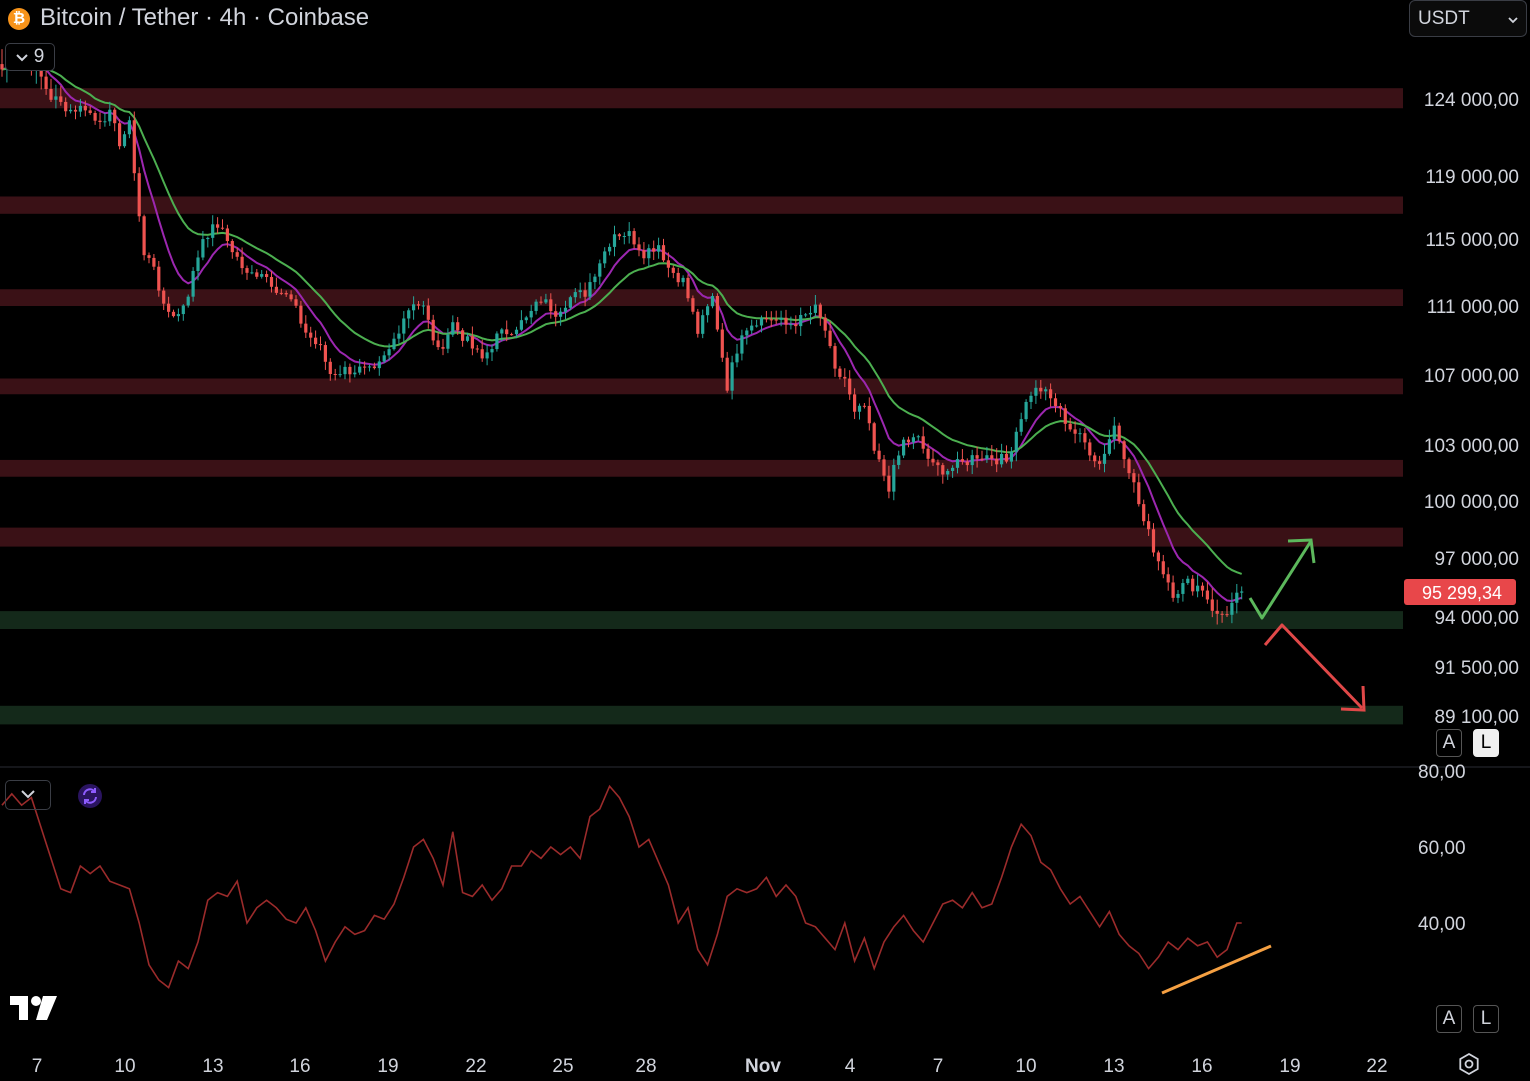  Describe the element at coordinates (205, 17) in the screenshot. I see `symbol-title: Bitcoin / Tether · 4h · Coinbase` at that location.